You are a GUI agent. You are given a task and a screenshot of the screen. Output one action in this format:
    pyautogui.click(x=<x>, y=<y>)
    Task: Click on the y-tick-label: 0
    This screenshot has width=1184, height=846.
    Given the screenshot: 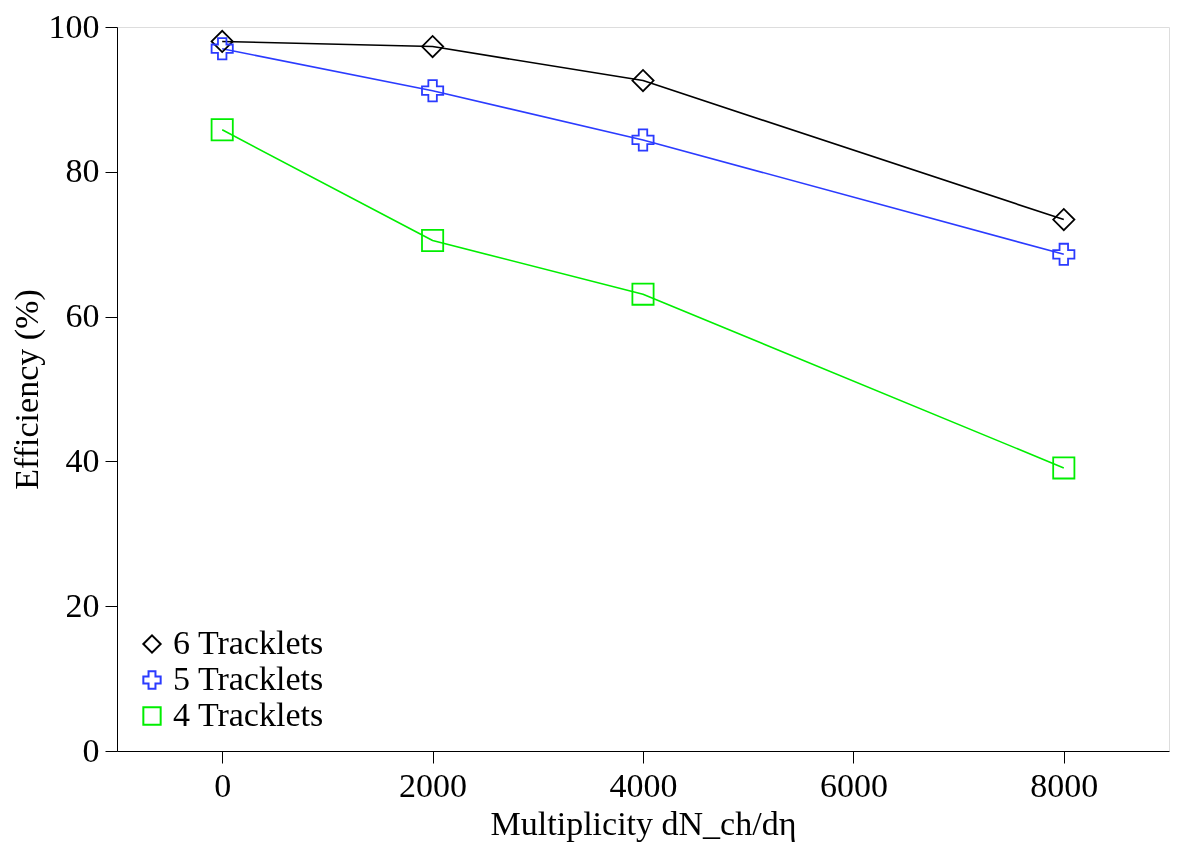 What is the action you would take?
    pyautogui.click(x=91, y=750)
    